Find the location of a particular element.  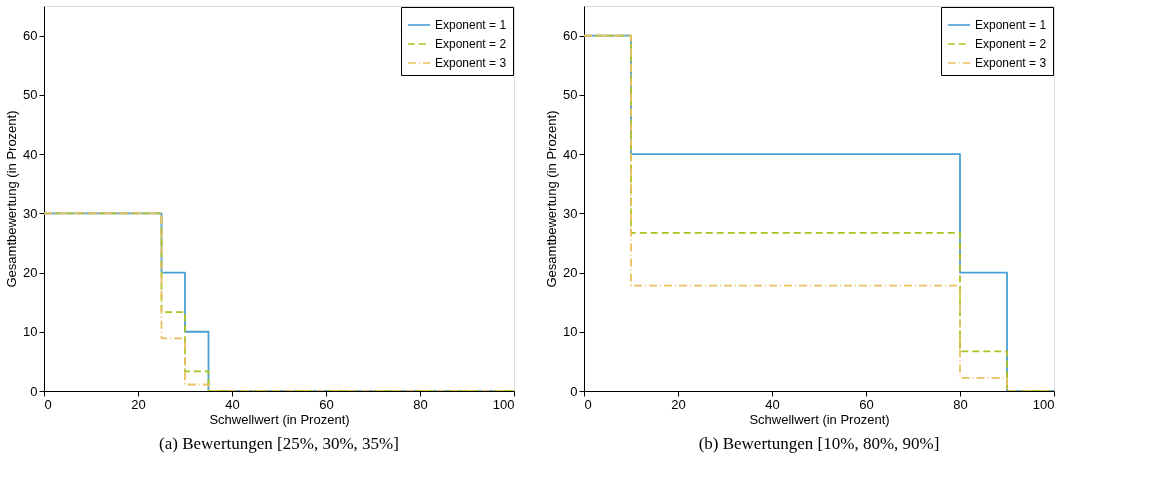

text: (a) Bewertungen [25%, 30%, 35%] is located at coordinates (279, 443).